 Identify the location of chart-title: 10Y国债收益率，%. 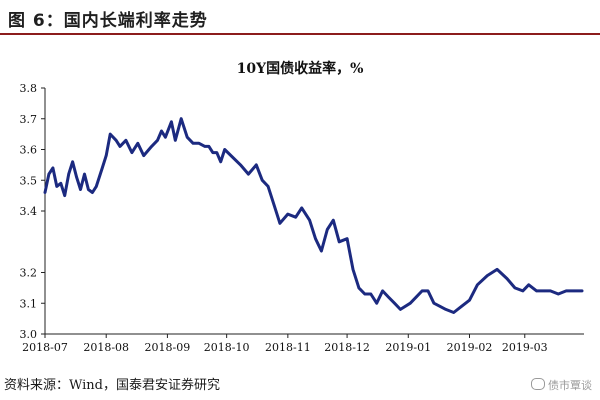
(300, 69).